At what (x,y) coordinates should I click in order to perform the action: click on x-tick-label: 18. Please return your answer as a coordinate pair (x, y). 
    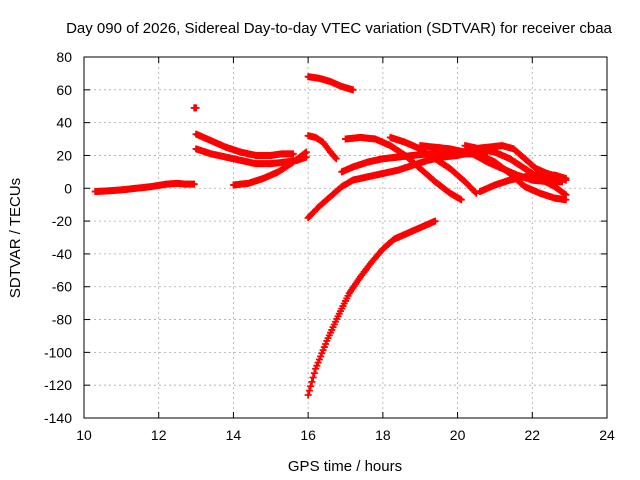
    Looking at the image, I should click on (383, 435).